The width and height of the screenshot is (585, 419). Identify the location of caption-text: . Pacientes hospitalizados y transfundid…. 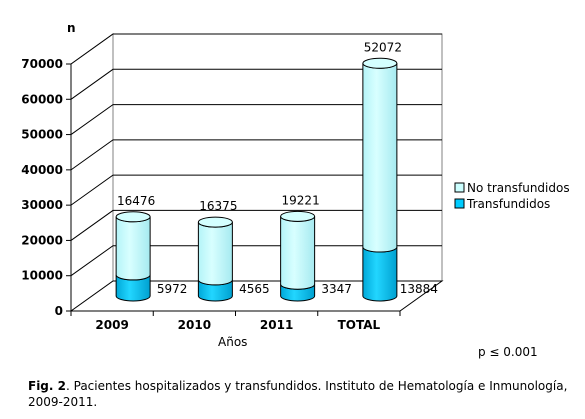
(298, 394).